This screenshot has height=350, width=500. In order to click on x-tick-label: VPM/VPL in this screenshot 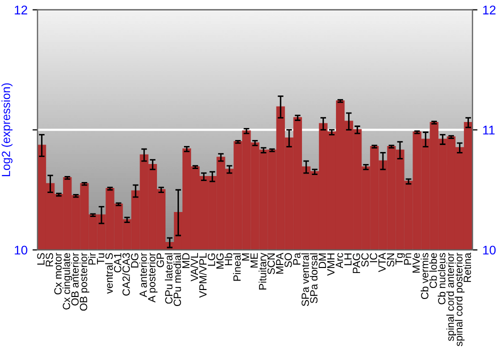, I will do `click(202, 275)`.